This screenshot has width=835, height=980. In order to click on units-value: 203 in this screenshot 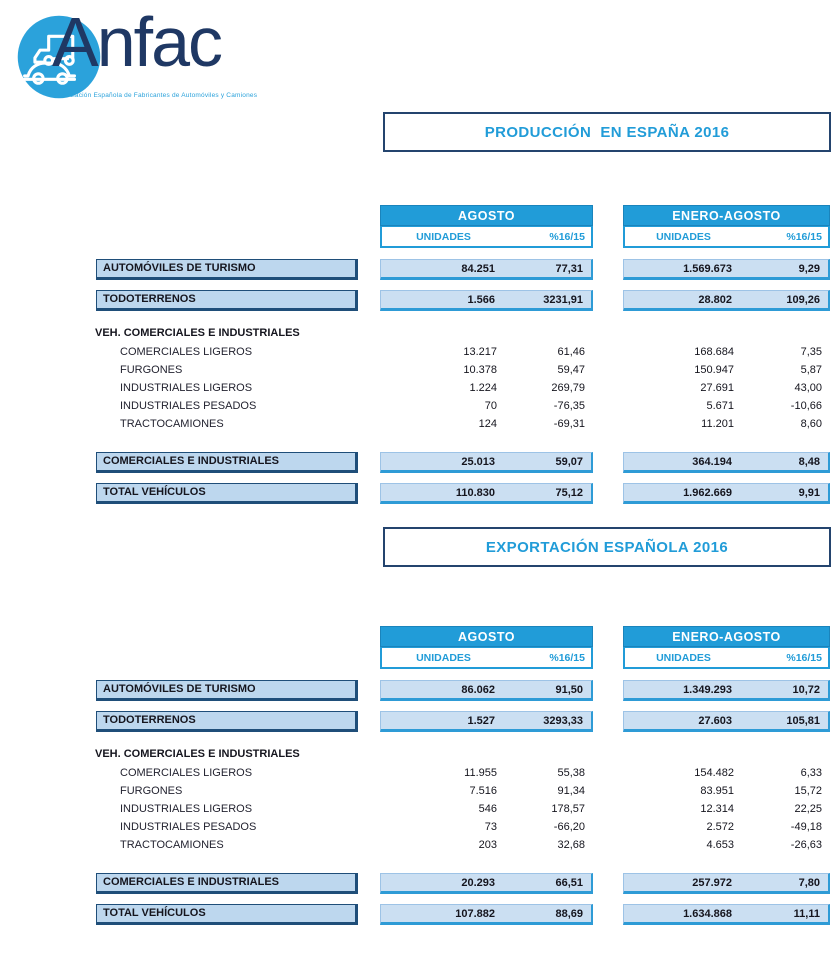, I will do `click(487, 845)`.